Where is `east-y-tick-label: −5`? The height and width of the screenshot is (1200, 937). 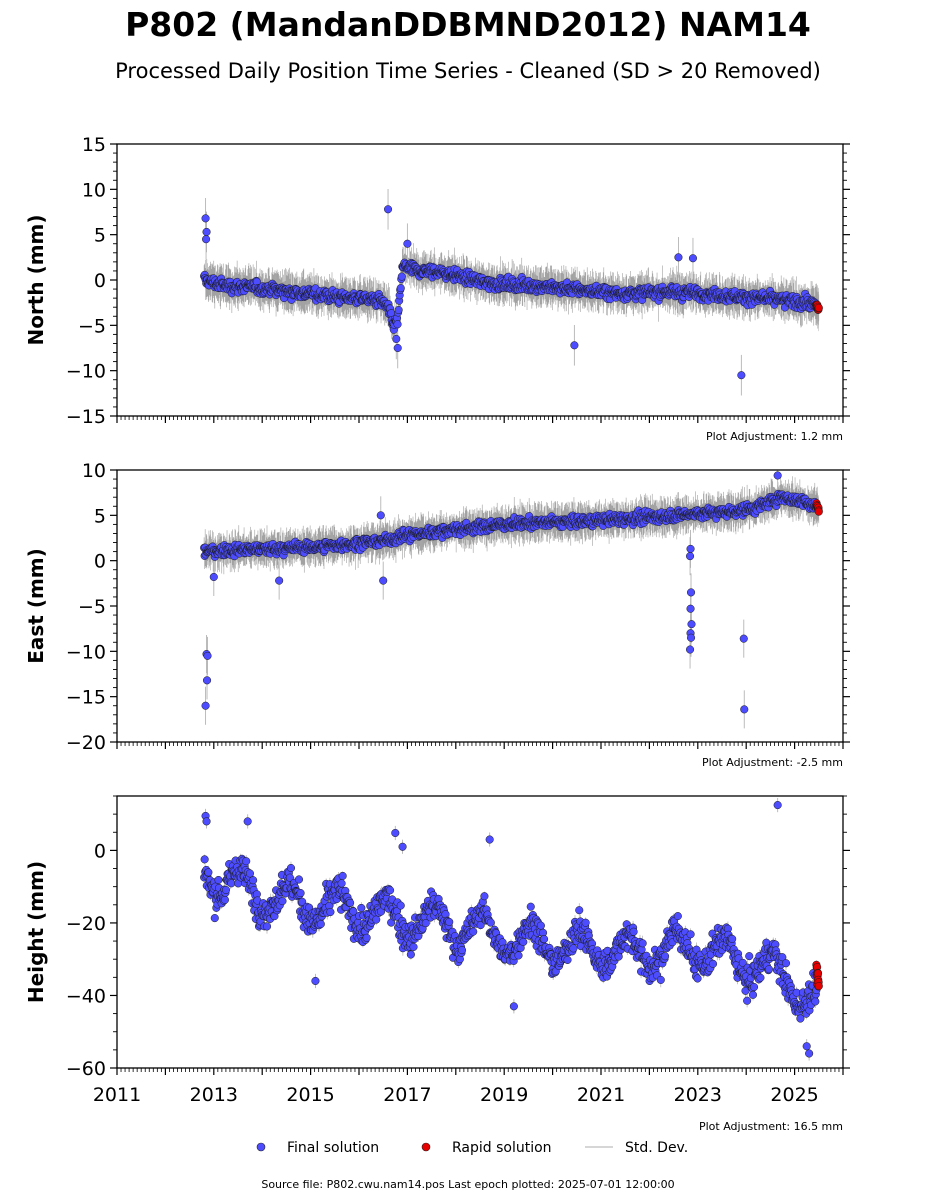 east-y-tick-label: −5 is located at coordinates (92, 607).